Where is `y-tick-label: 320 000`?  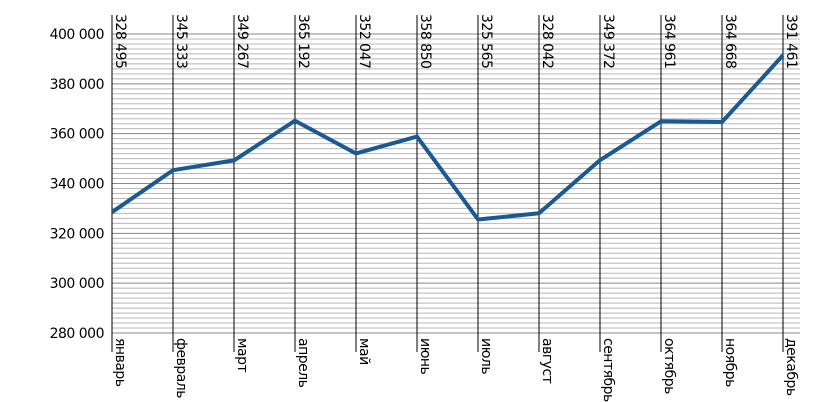 y-tick-label: 320 000 is located at coordinates (77, 234).